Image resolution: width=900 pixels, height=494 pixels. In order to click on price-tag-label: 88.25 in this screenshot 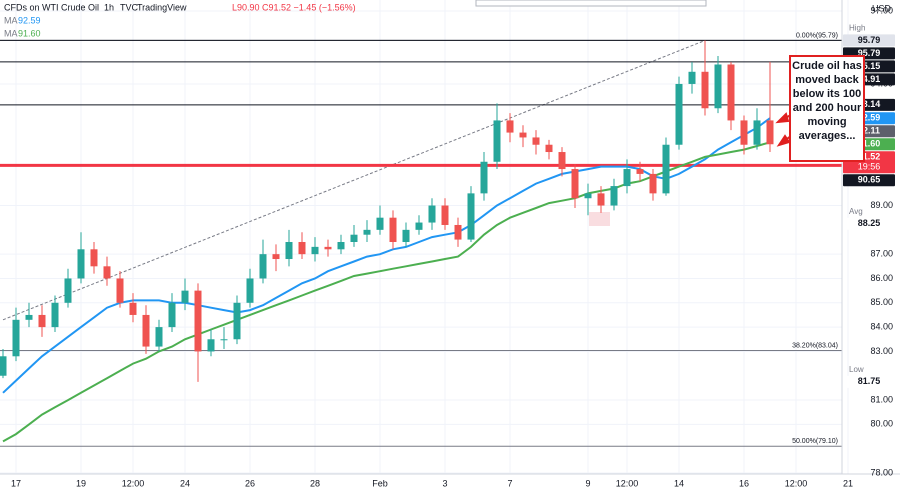, I will do `click(869, 223)`.